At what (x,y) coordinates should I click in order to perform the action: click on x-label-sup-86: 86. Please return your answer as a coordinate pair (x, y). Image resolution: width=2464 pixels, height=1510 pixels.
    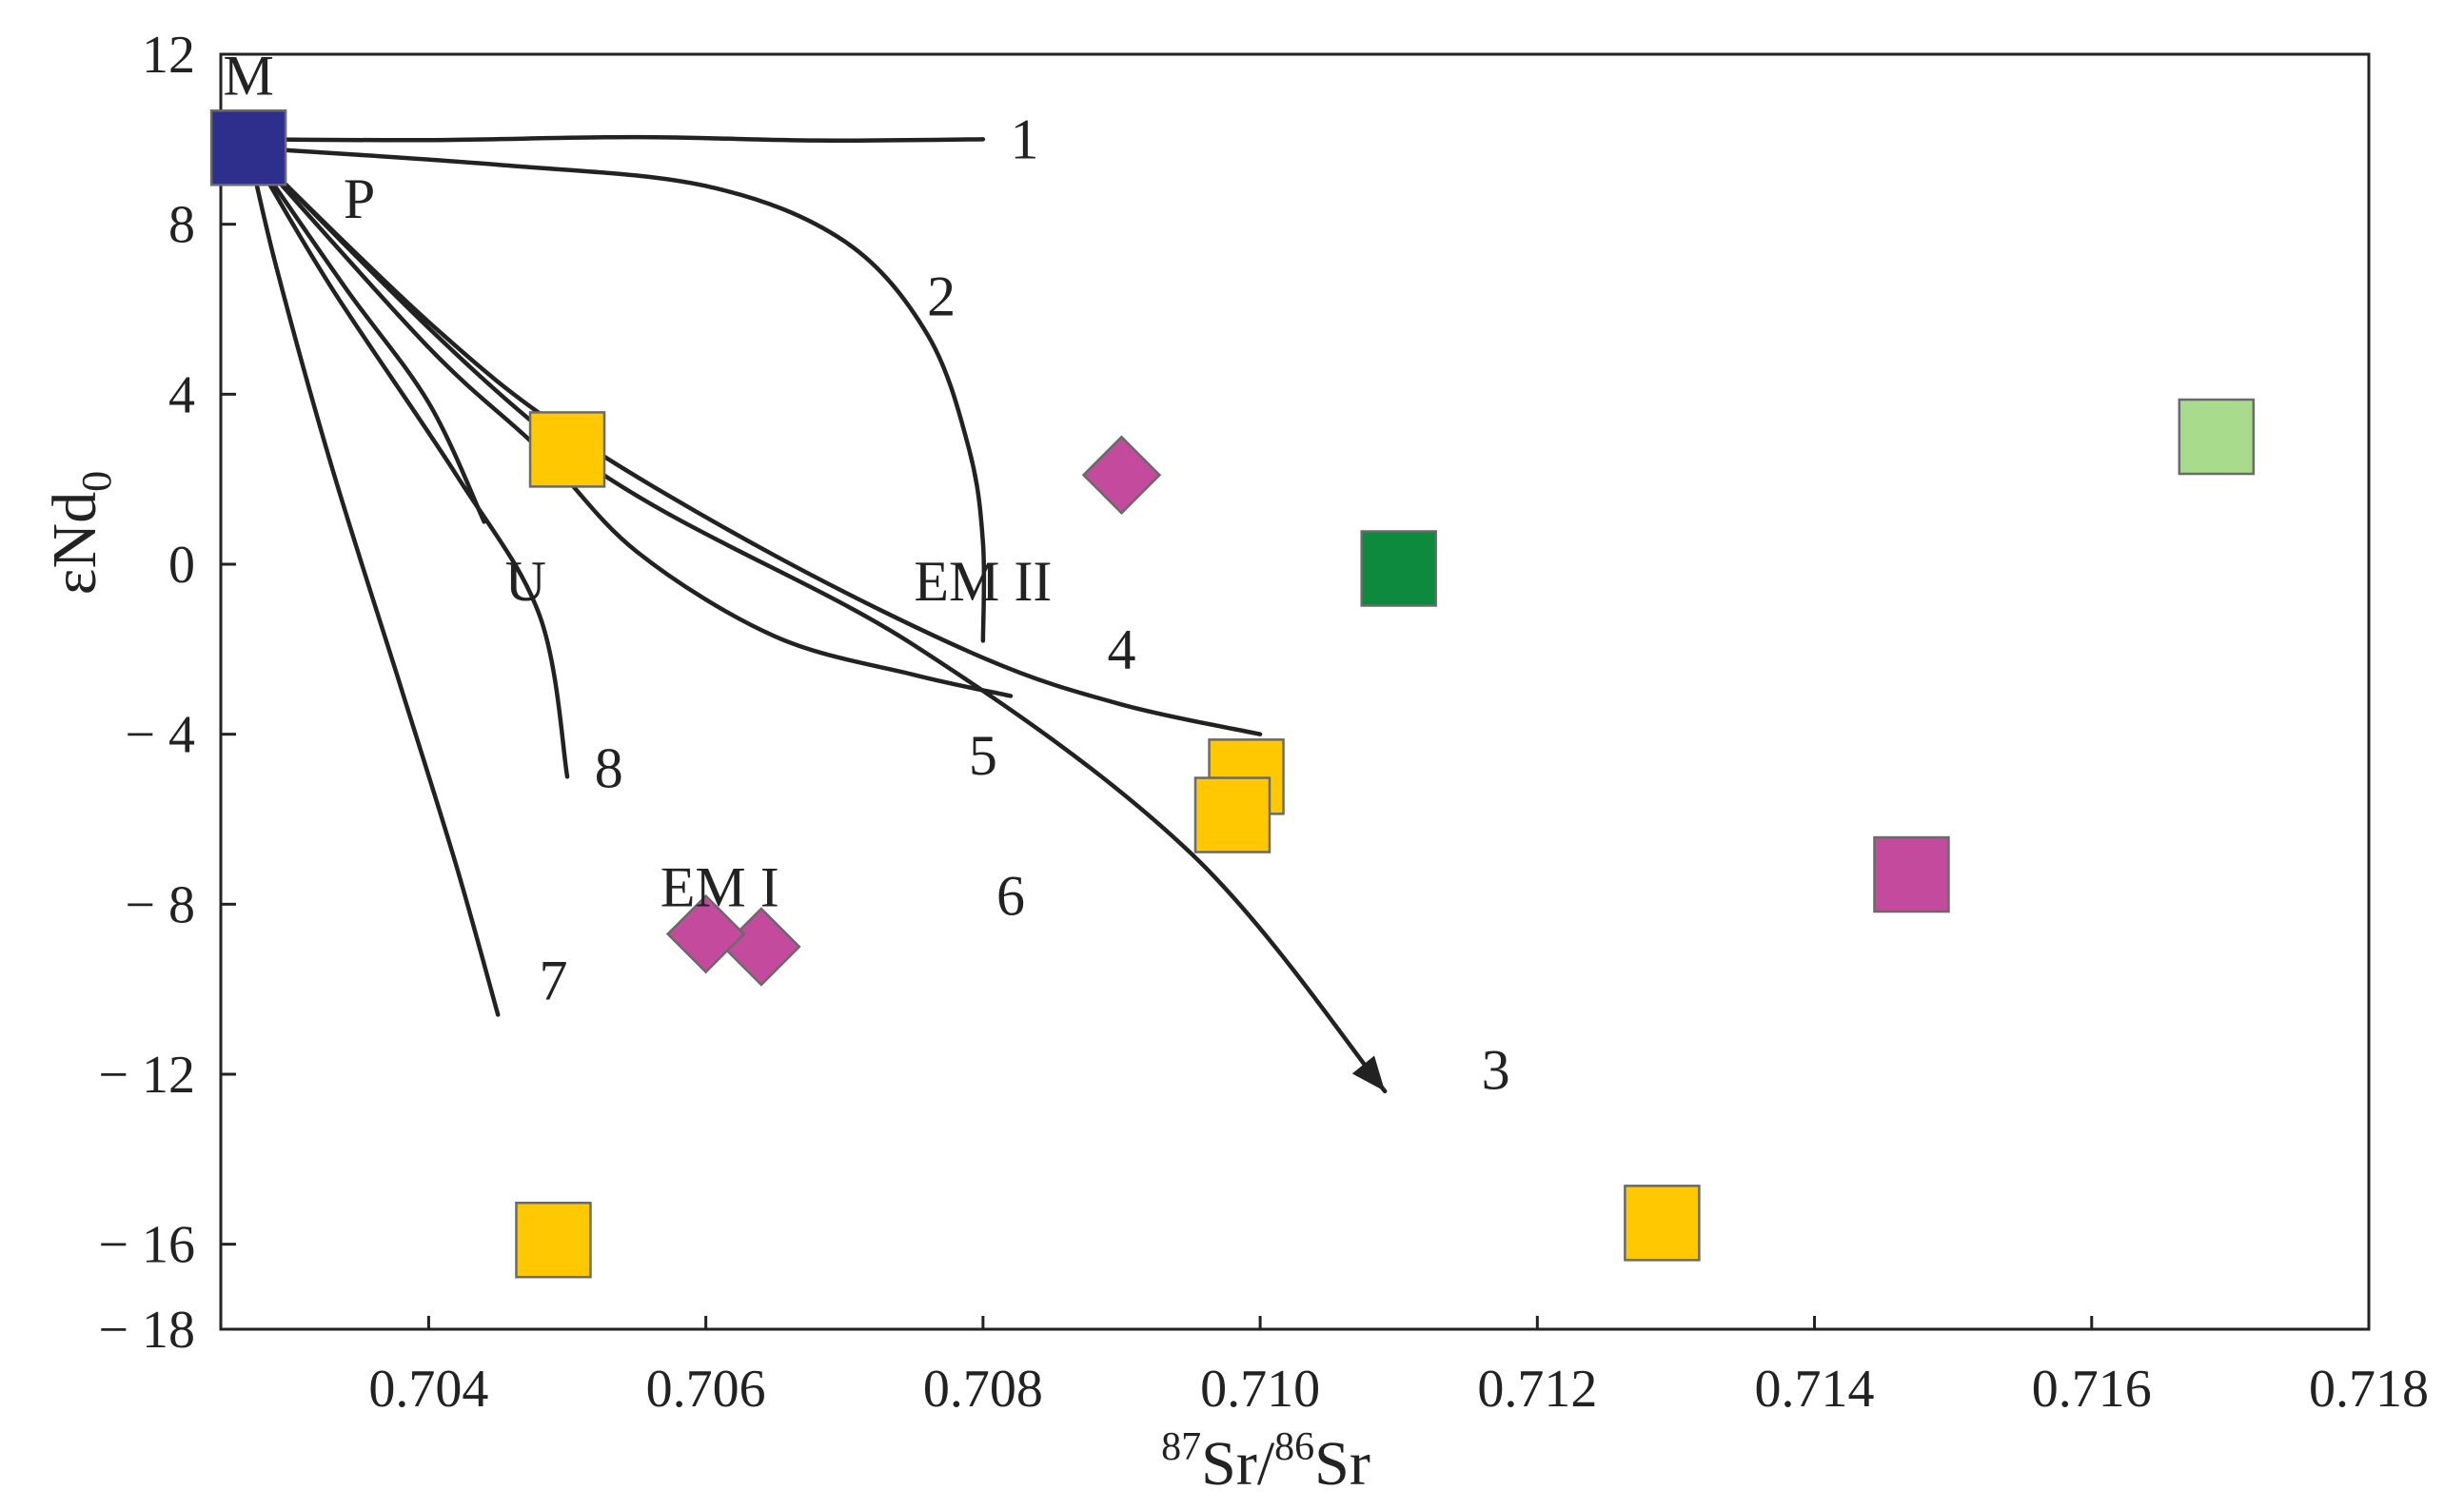
    Looking at the image, I should click on (1294, 1447).